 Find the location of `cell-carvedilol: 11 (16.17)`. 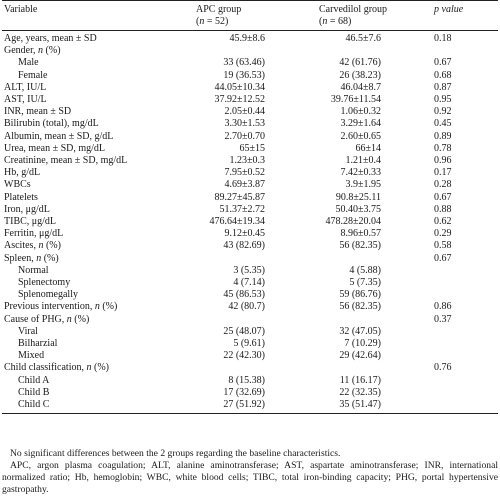

cell-carvedilol: 11 (16.17) is located at coordinates (360, 380).